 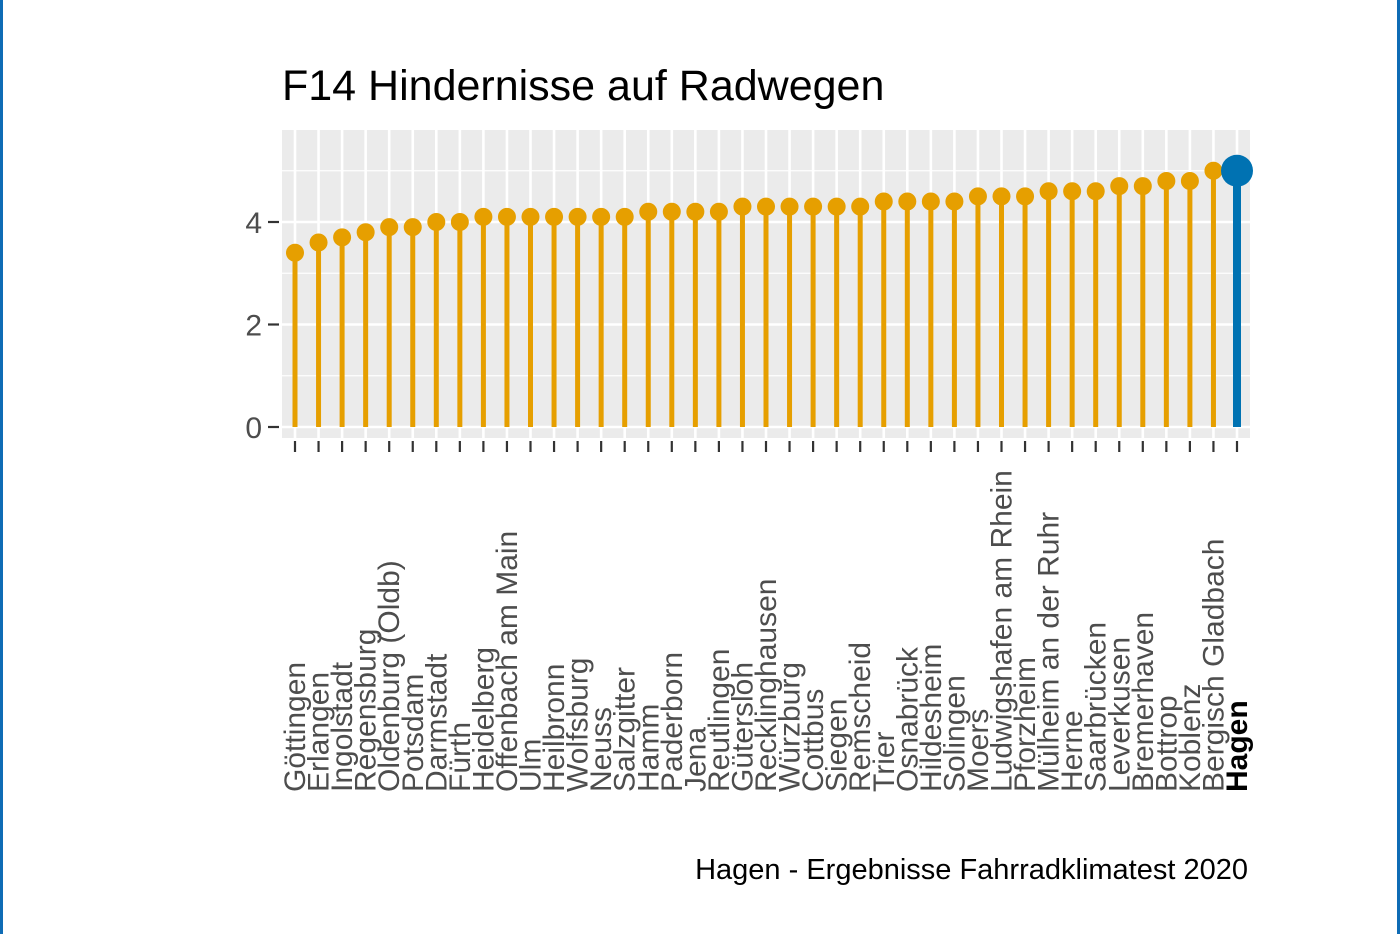 What do you see at coordinates (507, 661) in the screenshot?
I see `x-tick-label: Offenbach am Main` at bounding box center [507, 661].